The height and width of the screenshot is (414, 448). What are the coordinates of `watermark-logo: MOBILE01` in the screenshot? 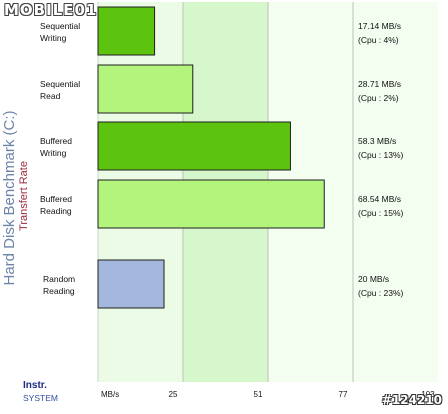 It's located at (51, 10).